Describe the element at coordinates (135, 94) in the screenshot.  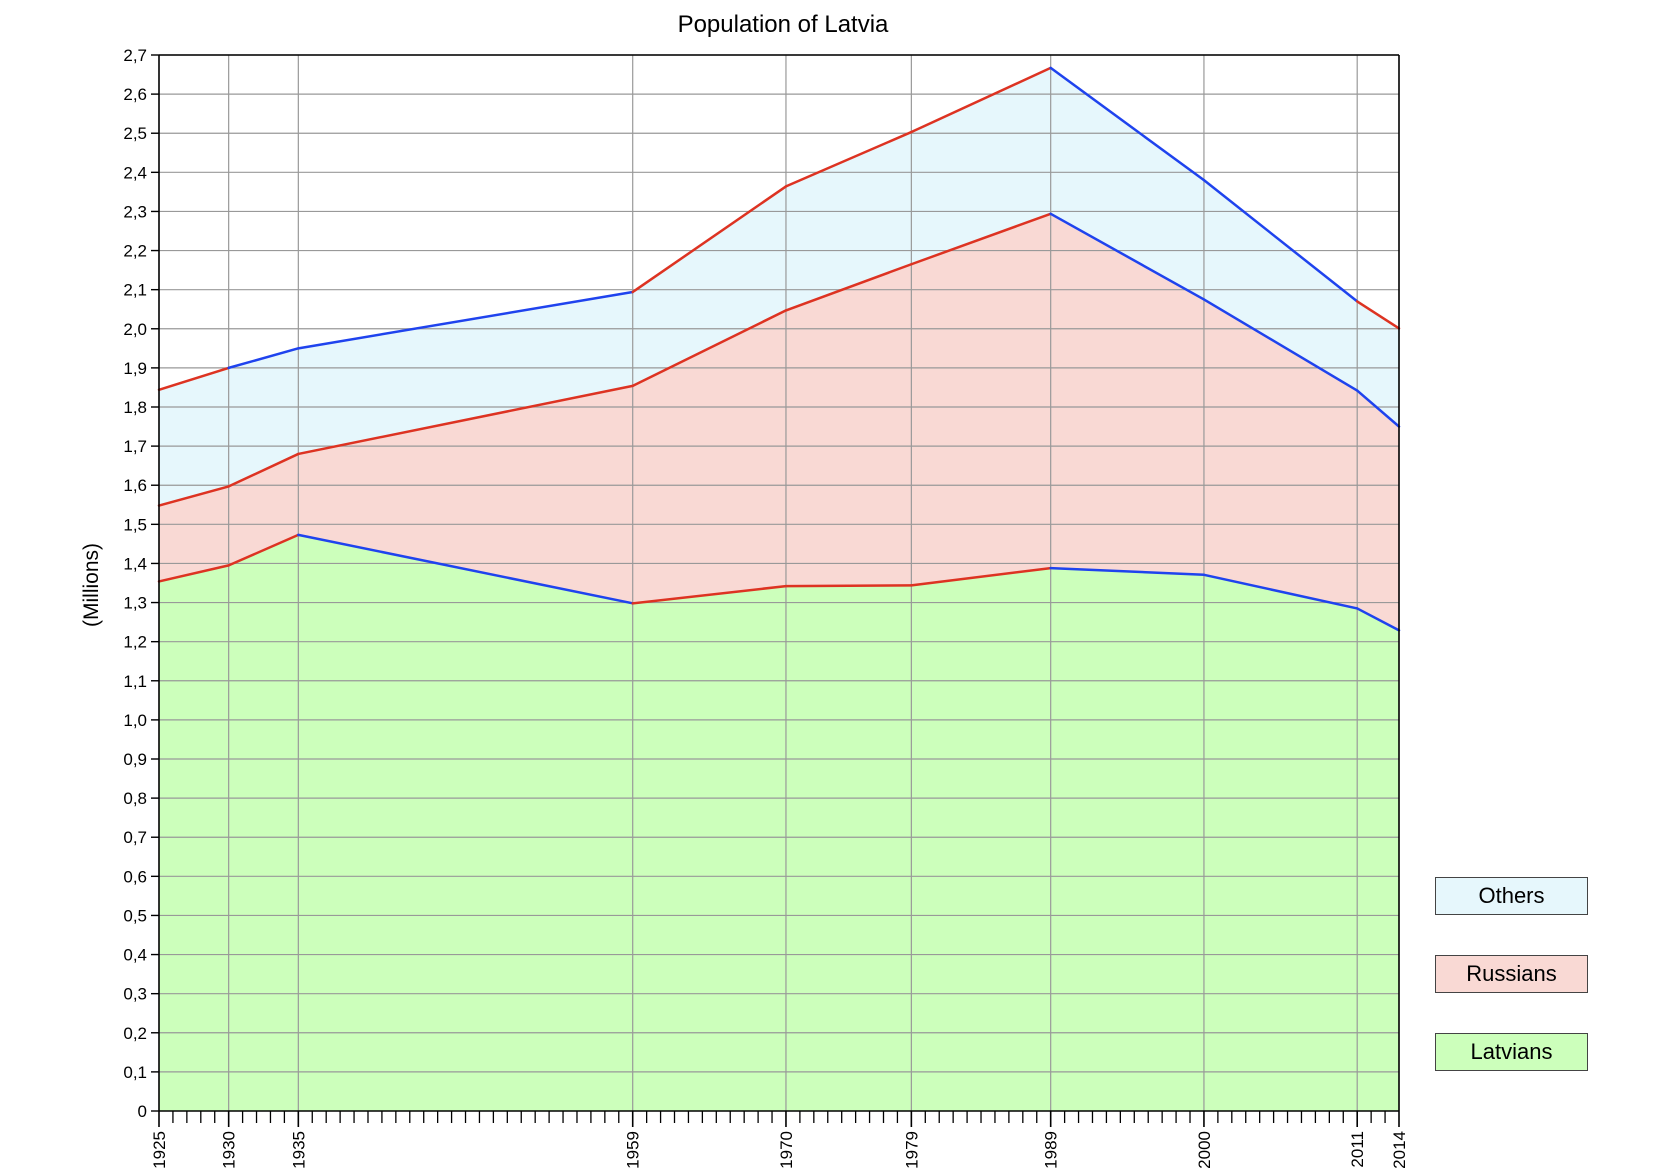
I see `y-tick-label: 2,6` at that location.